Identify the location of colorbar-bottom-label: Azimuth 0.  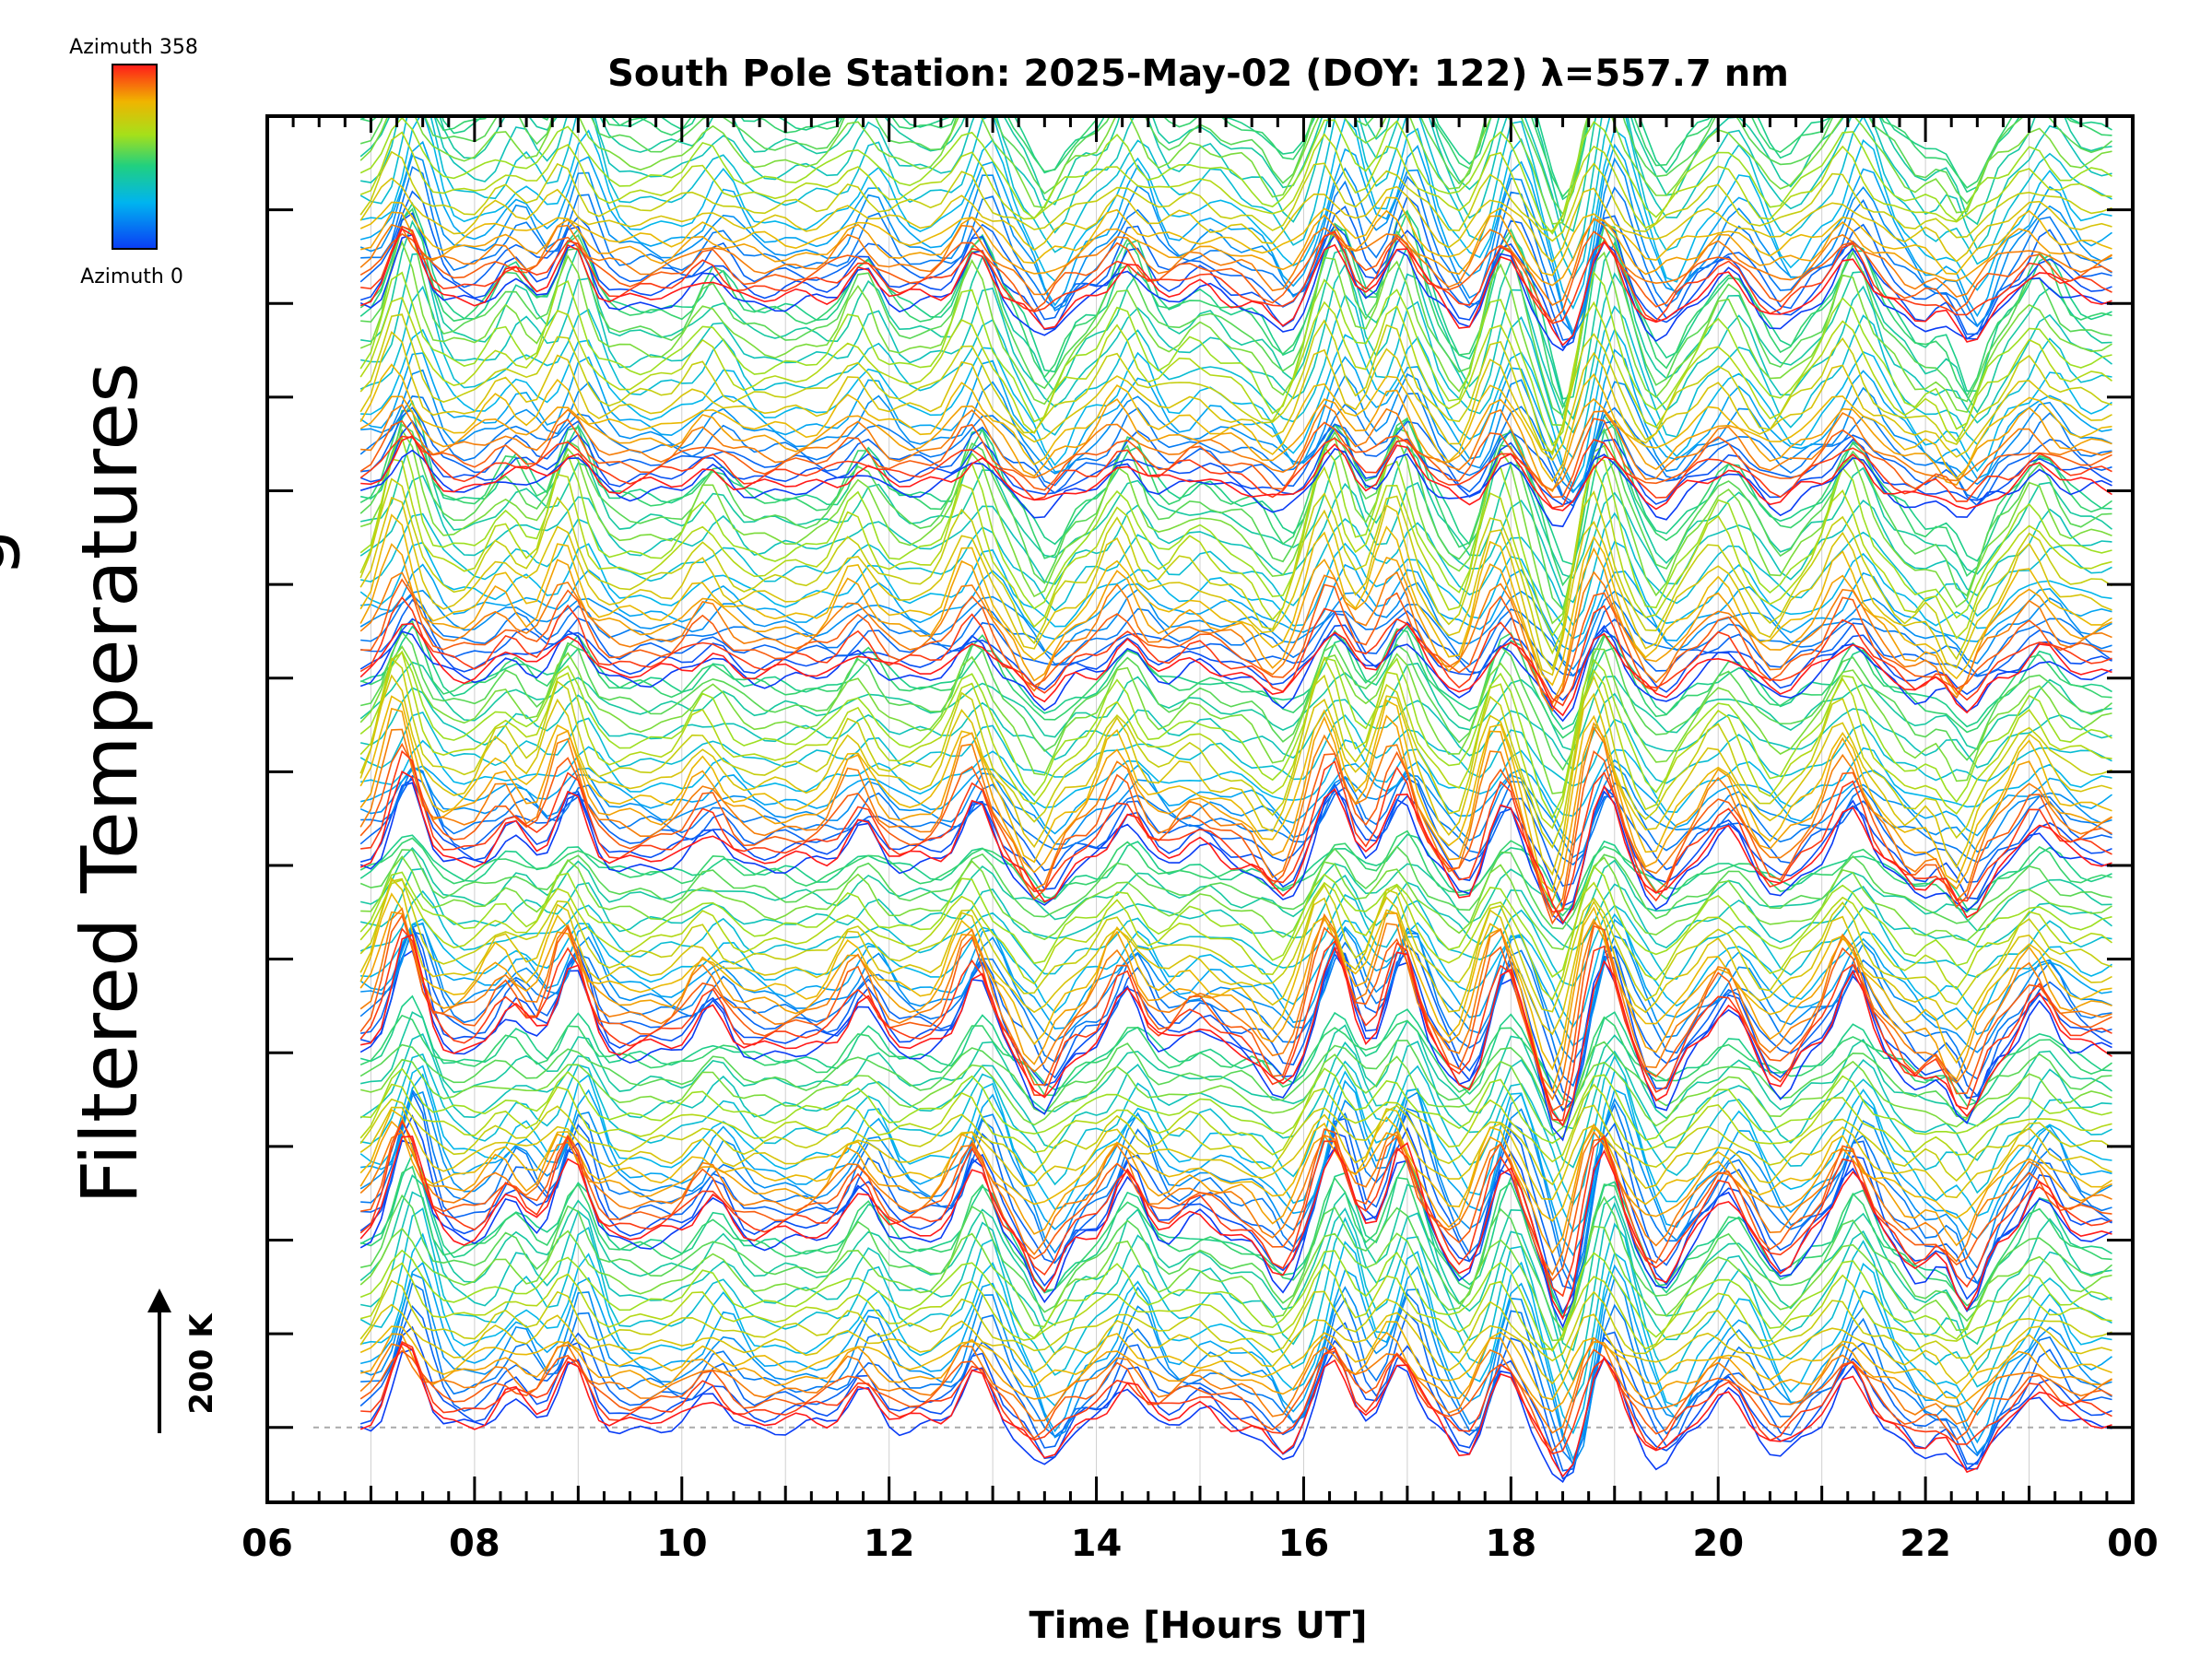
(131, 276).